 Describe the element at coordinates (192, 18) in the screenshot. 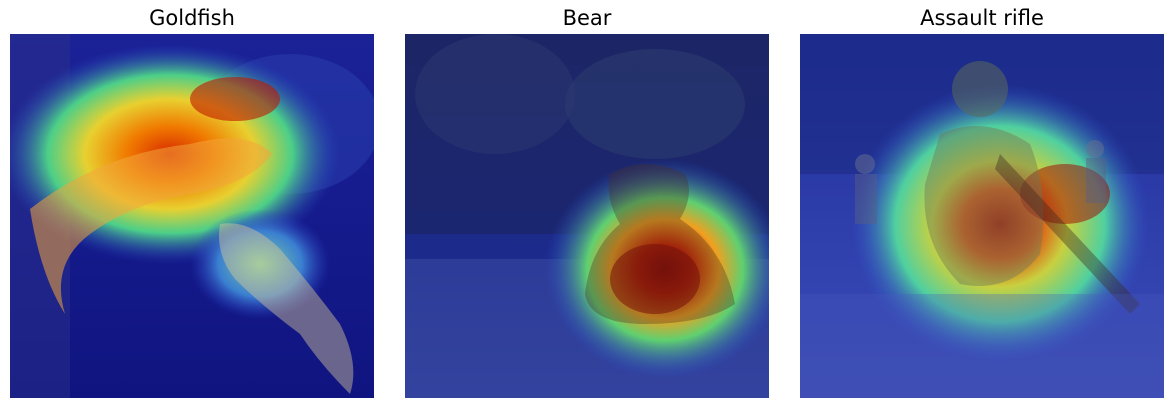

I see `panel-title: Goldfish` at that location.